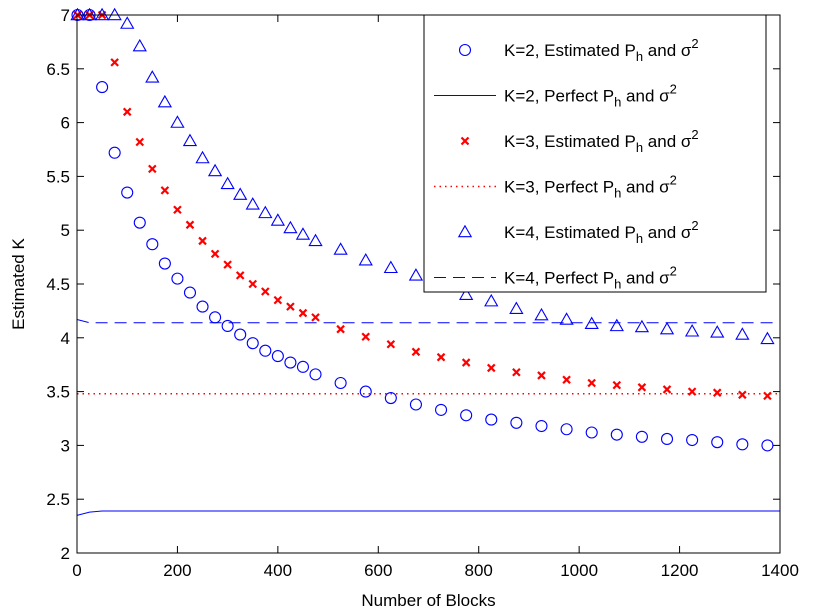 The height and width of the screenshot is (616, 816). I want to click on y-tick-label: 3, so click(65, 445).